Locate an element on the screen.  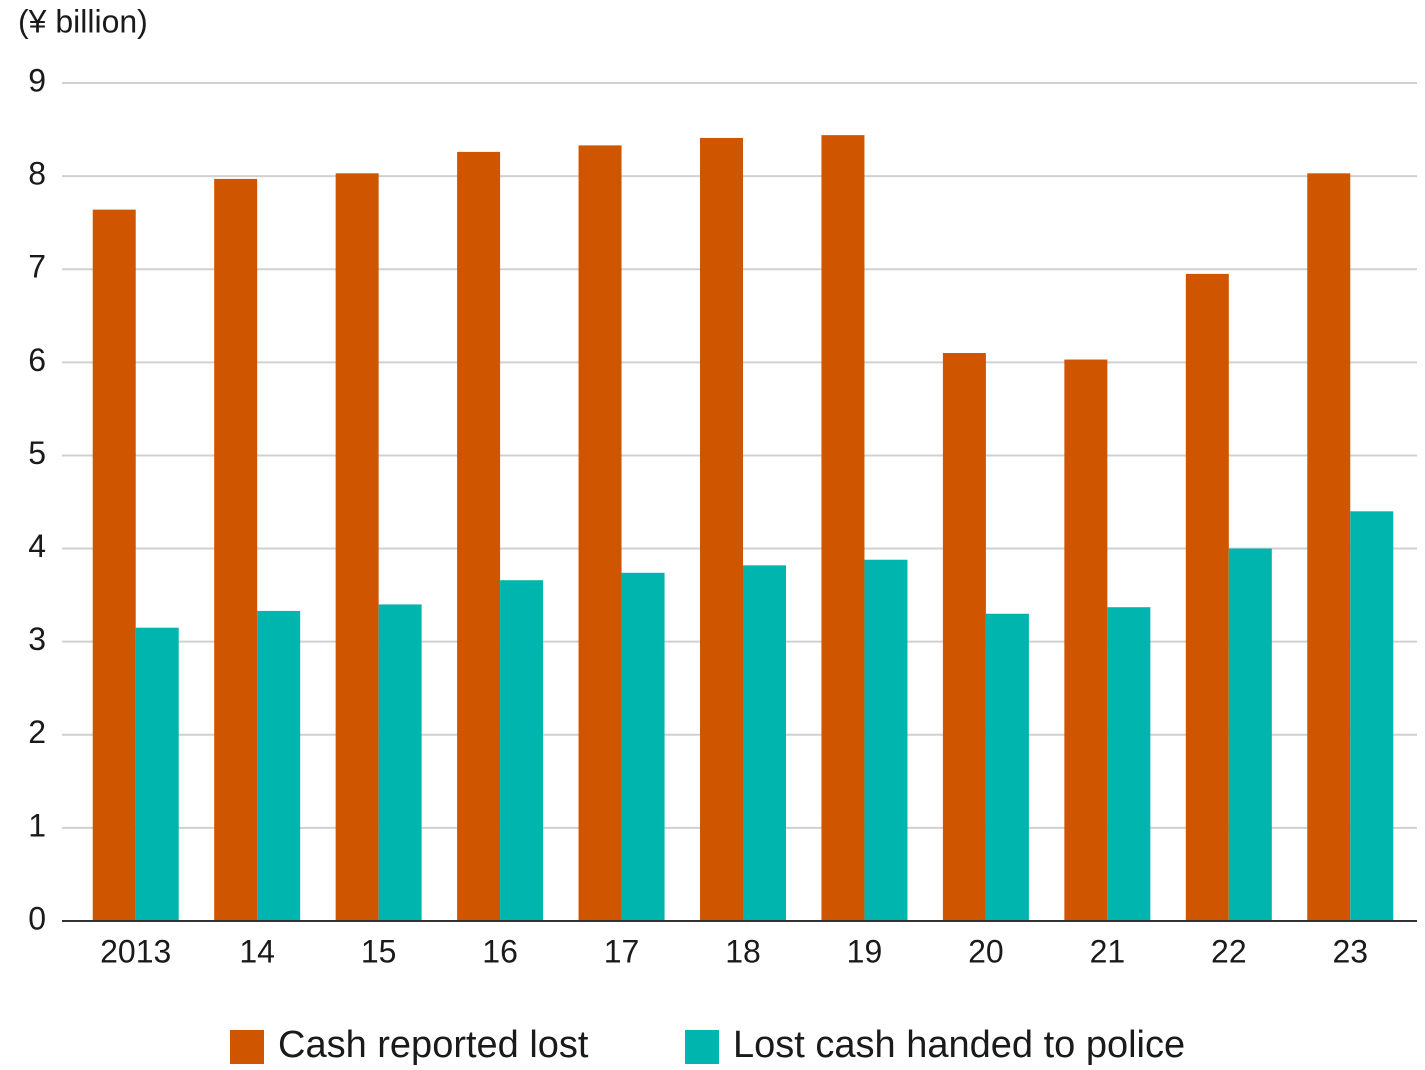
y-tick-label: 3 is located at coordinates (37, 639).